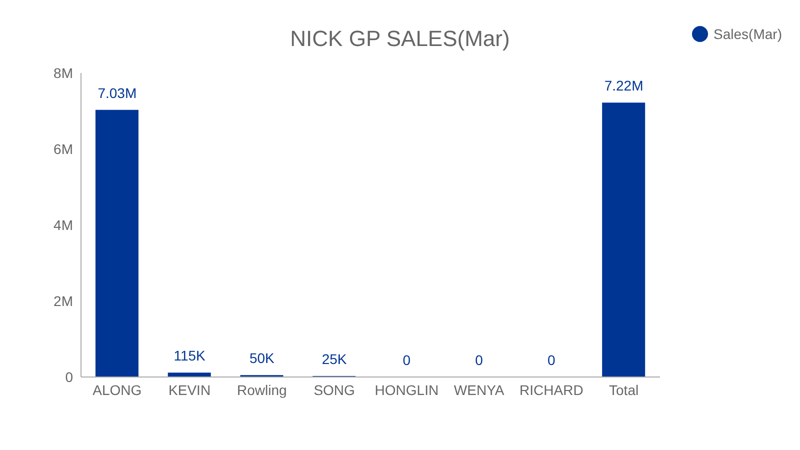 This screenshot has height=450, width=800. What do you see at coordinates (400, 38) in the screenshot?
I see `chart-title: NICK GP SALES(Mar)` at bounding box center [400, 38].